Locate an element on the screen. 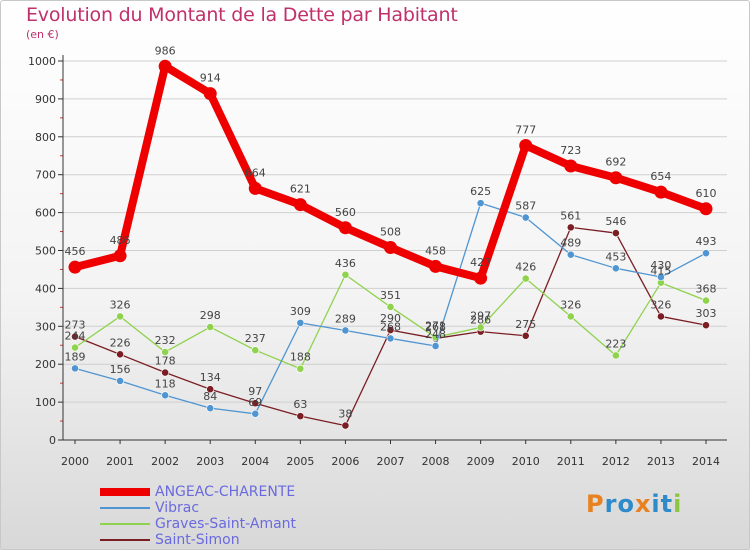  logo-letter: P is located at coordinates (595, 504).